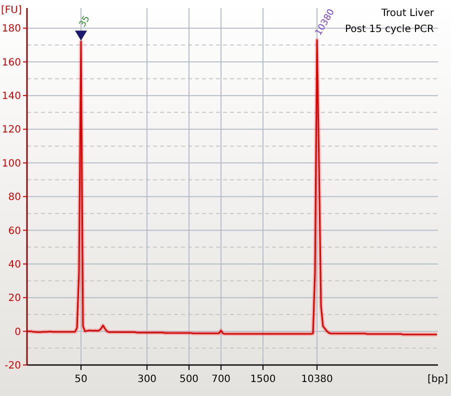  Describe the element at coordinates (438, 379) in the screenshot. I see `x-axis-title: [bp]` at that location.